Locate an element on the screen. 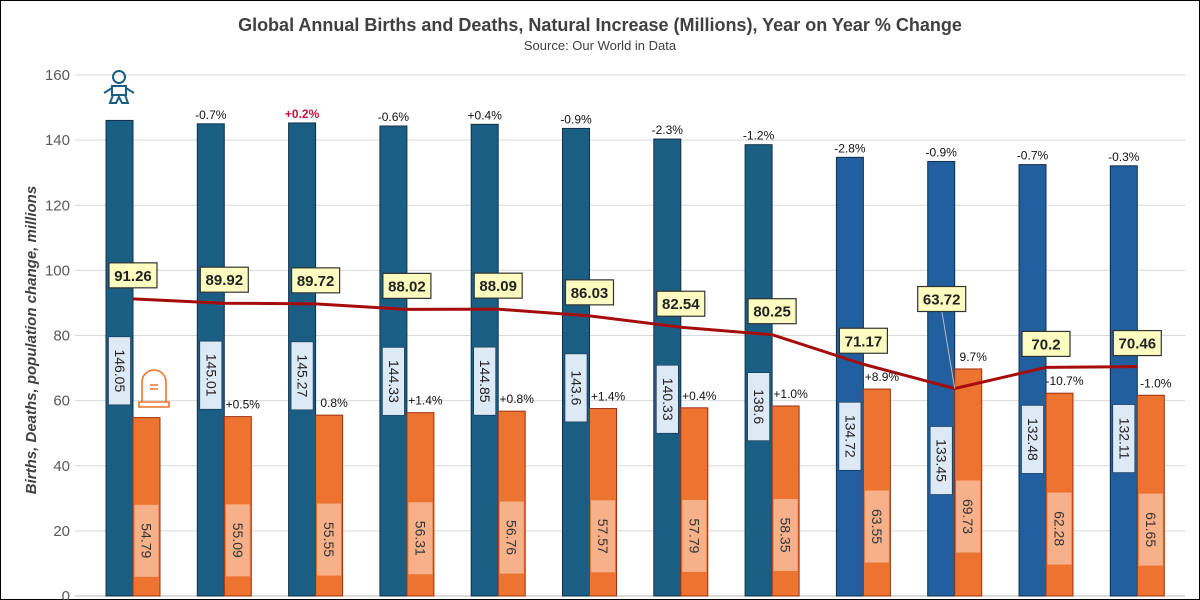  births-value-label: 146.05 is located at coordinates (120, 370).